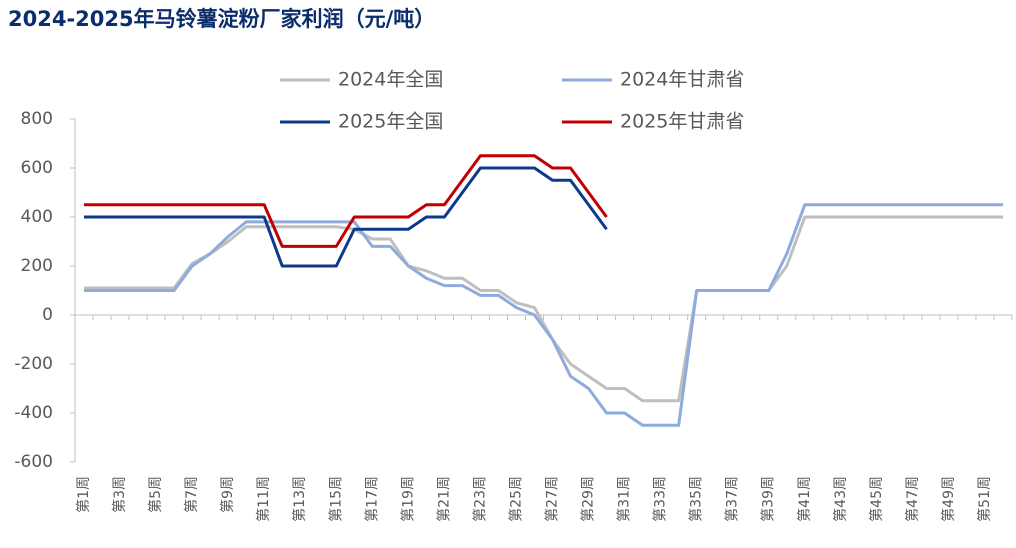 This screenshot has width=1016, height=548. Describe the element at coordinates (732, 499) in the screenshot. I see `x-tick-label: 第37周` at that location.